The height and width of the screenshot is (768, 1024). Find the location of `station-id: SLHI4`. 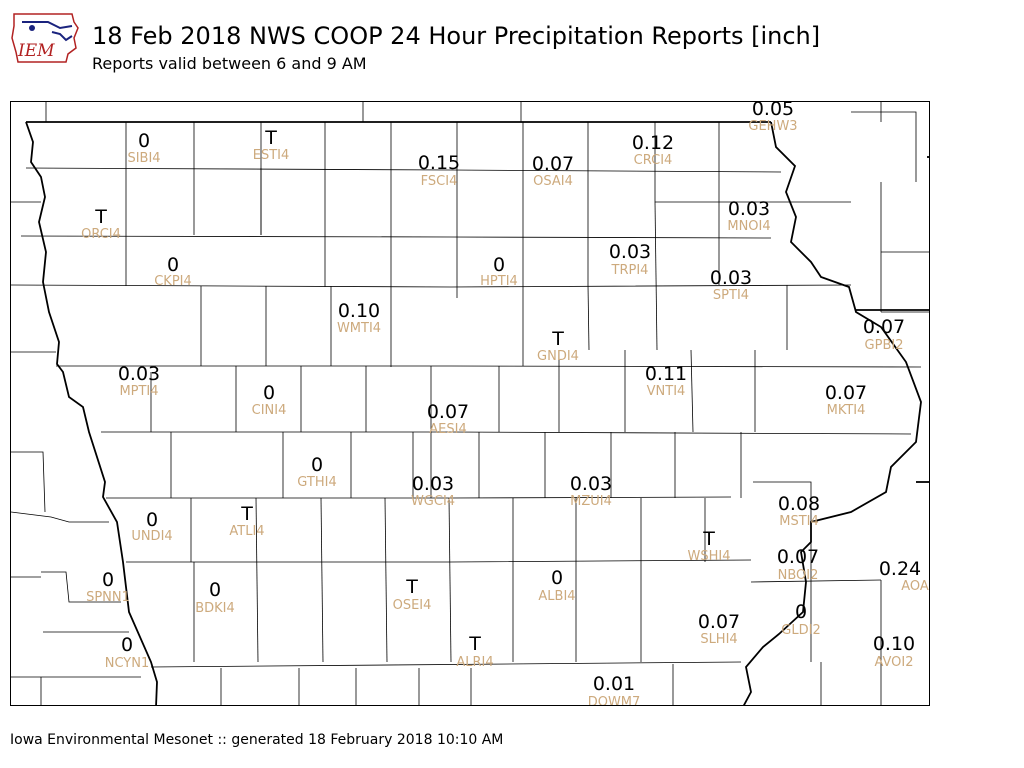

station-id: SLHI4 is located at coordinates (718, 639).